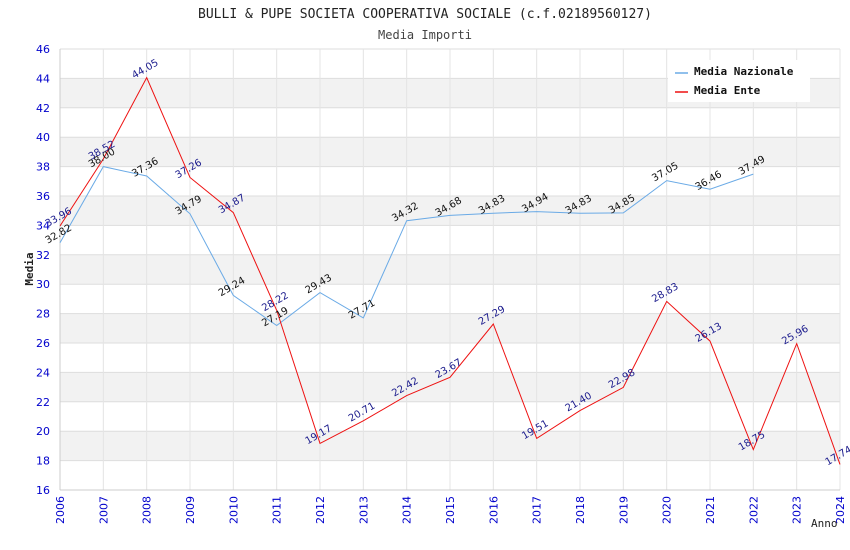 Image resolution: width=850 pixels, height=550 pixels. What do you see at coordinates (363, 510) in the screenshot?
I see `x-tick-label: 2013` at bounding box center [363, 510].